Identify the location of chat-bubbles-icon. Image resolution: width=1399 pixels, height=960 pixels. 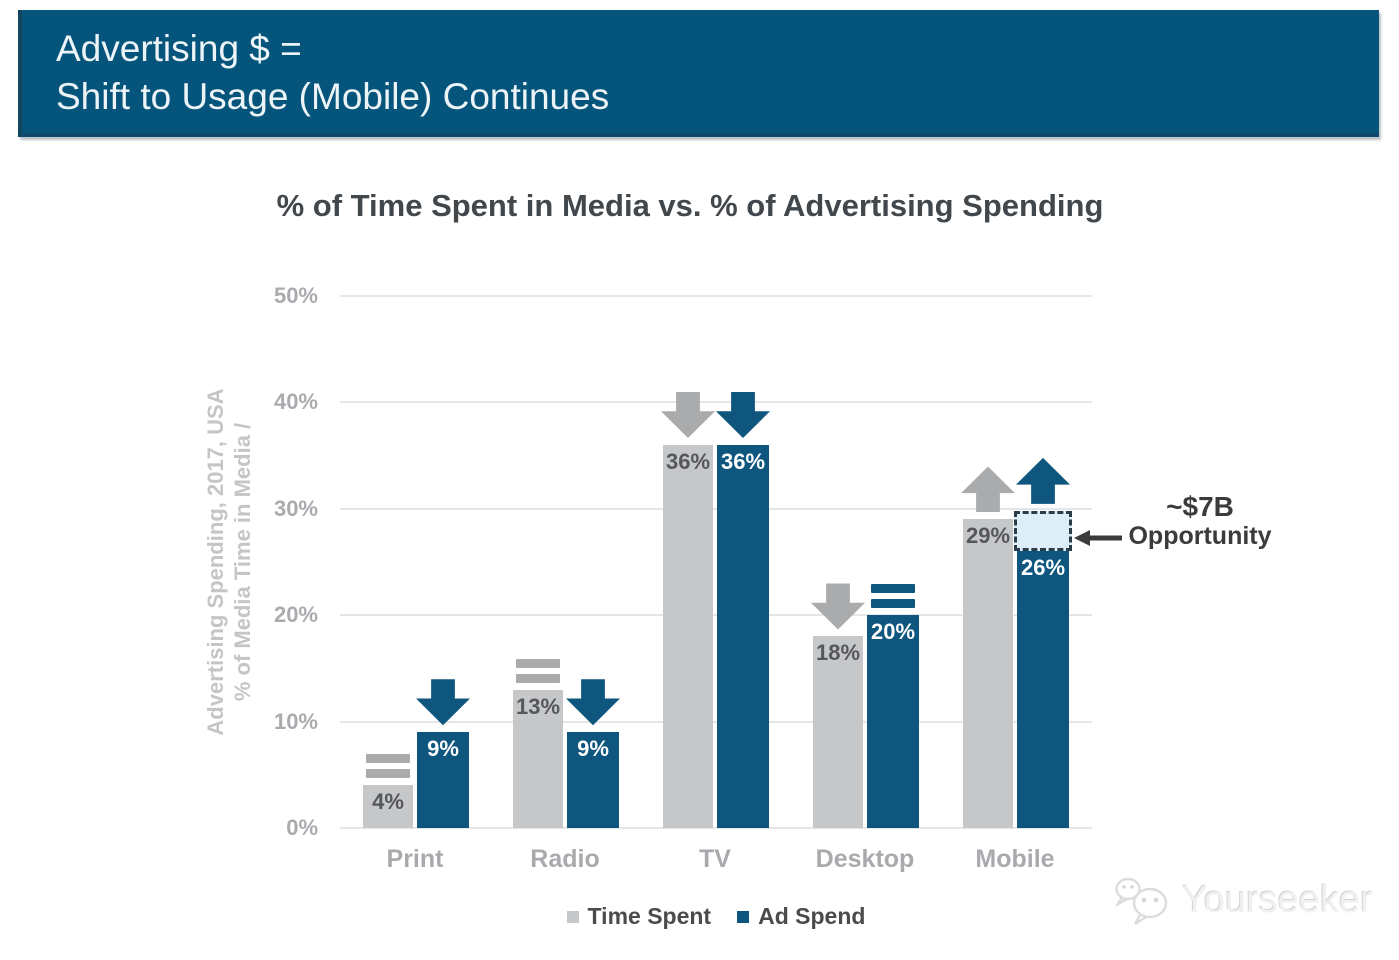
(1141, 901).